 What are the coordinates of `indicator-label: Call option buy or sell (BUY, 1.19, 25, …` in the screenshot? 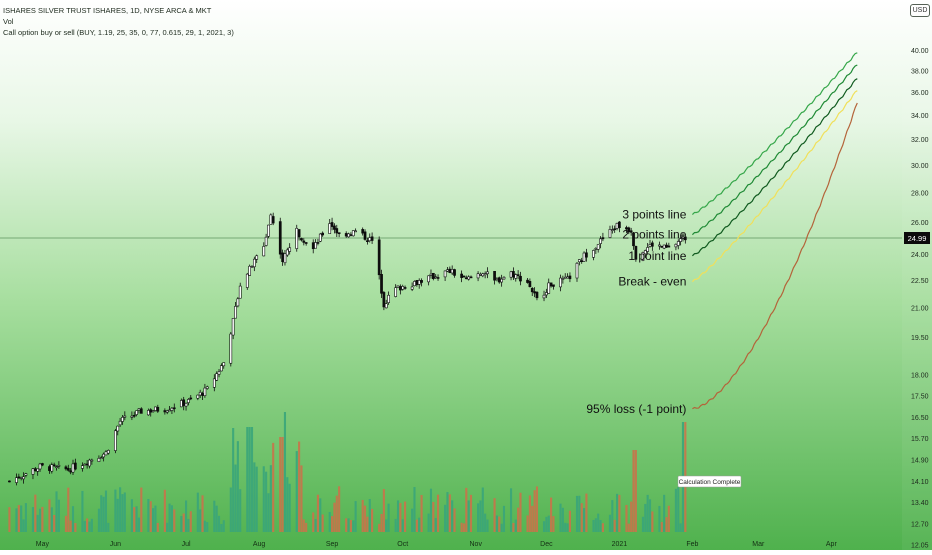 It's located at (118, 32).